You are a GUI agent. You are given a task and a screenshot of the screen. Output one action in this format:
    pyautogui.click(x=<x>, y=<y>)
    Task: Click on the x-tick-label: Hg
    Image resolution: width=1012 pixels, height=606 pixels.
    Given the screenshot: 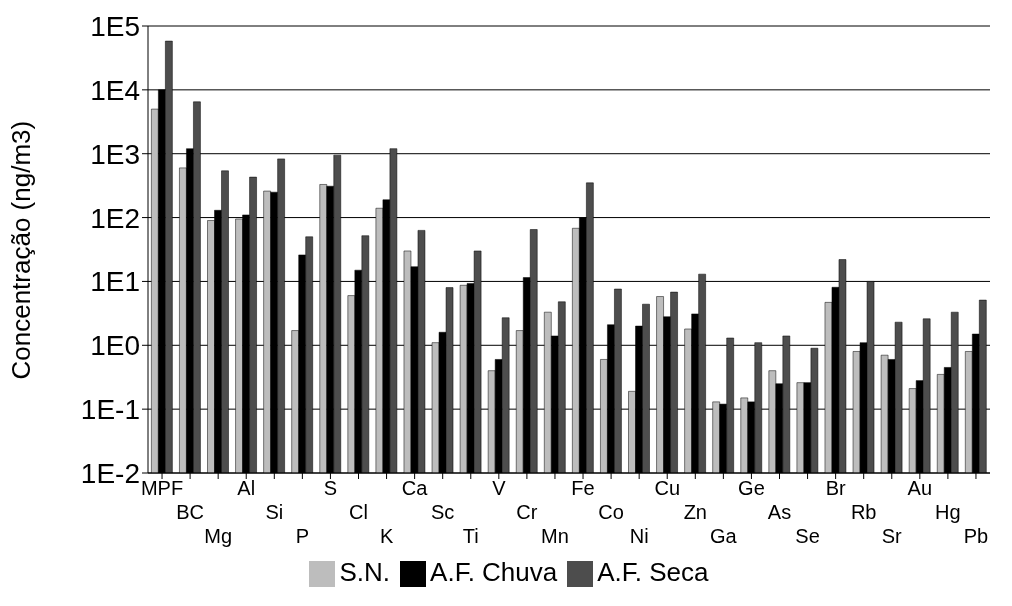 What is the action you would take?
    pyautogui.click(x=948, y=512)
    